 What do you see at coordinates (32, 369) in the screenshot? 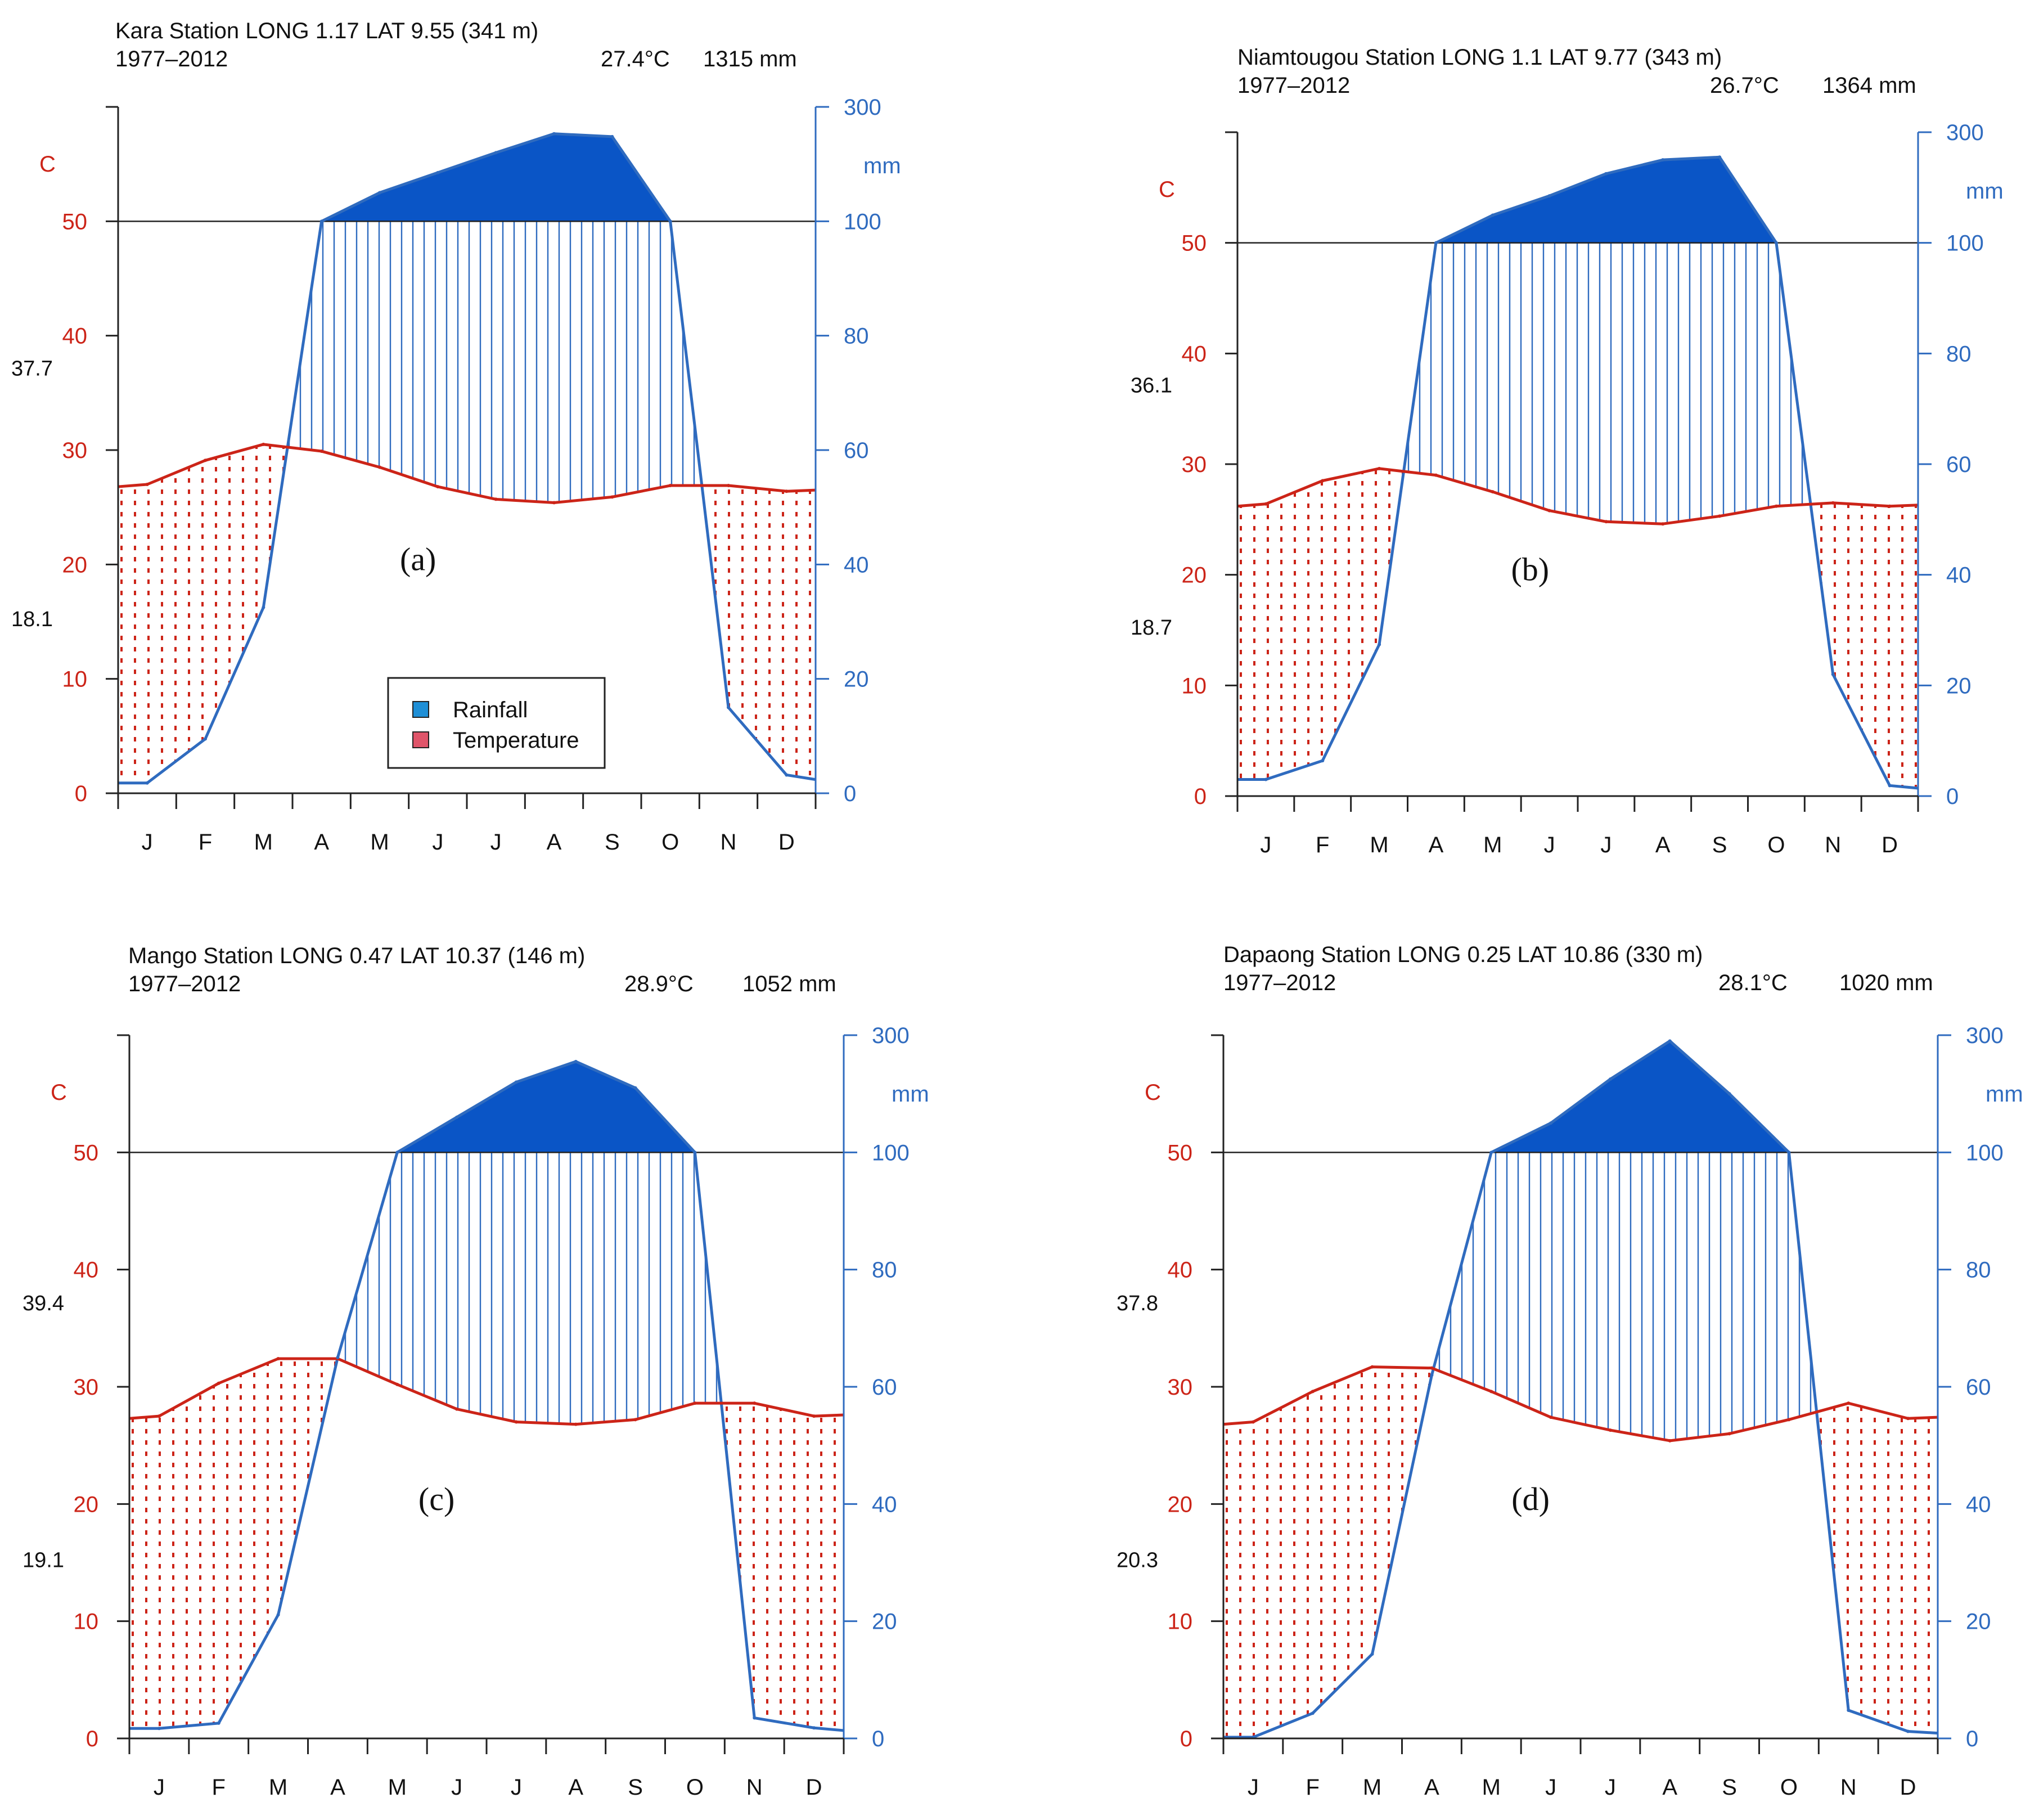
I see `absolute-max-temperature: 37.7` at bounding box center [32, 369].